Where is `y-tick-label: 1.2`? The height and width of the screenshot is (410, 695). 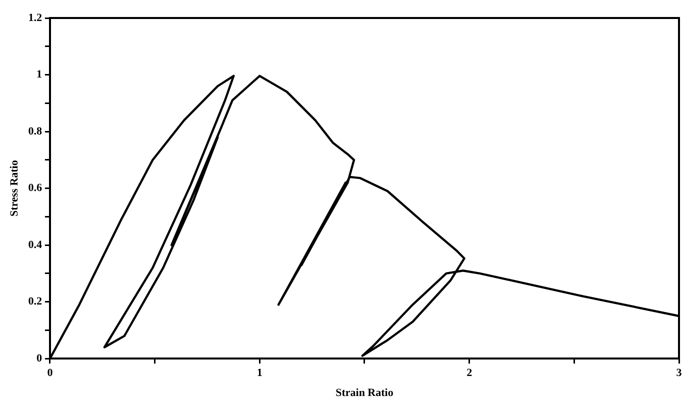
y-tick-label: 1.2 is located at coordinates (35, 18).